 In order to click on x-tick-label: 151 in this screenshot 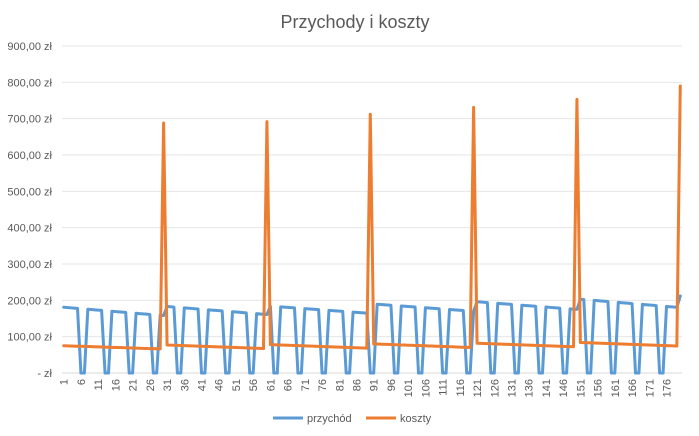, I will do `click(581, 388)`.